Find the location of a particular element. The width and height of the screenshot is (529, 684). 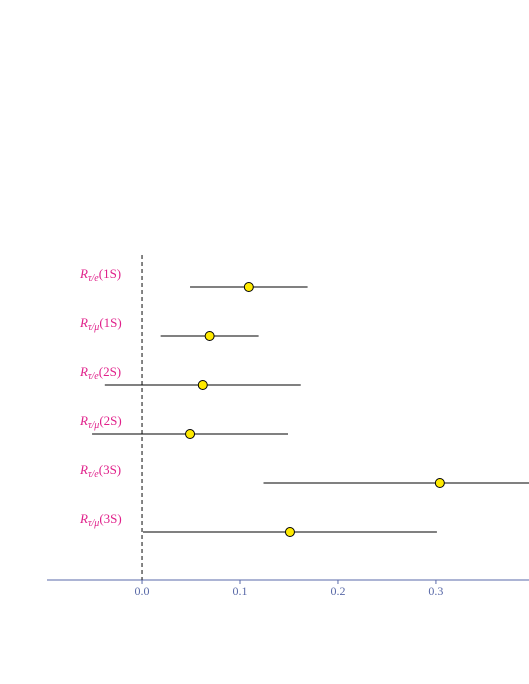

row-label: Rτ/e(3S) is located at coordinates (100, 471).